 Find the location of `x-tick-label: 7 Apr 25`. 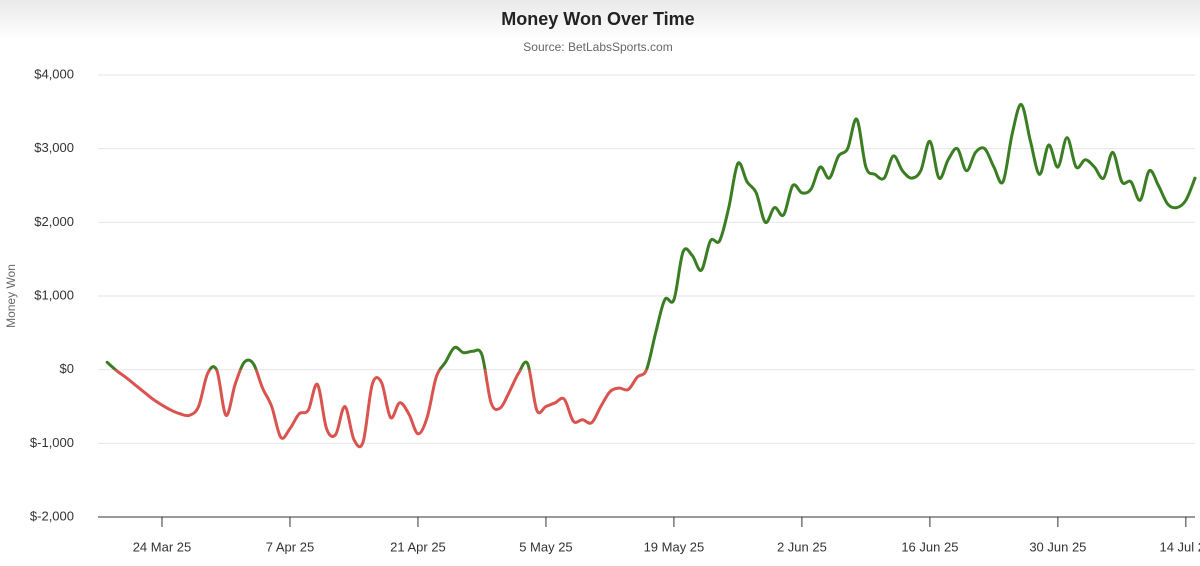

x-tick-label: 7 Apr 25 is located at coordinates (290, 546).